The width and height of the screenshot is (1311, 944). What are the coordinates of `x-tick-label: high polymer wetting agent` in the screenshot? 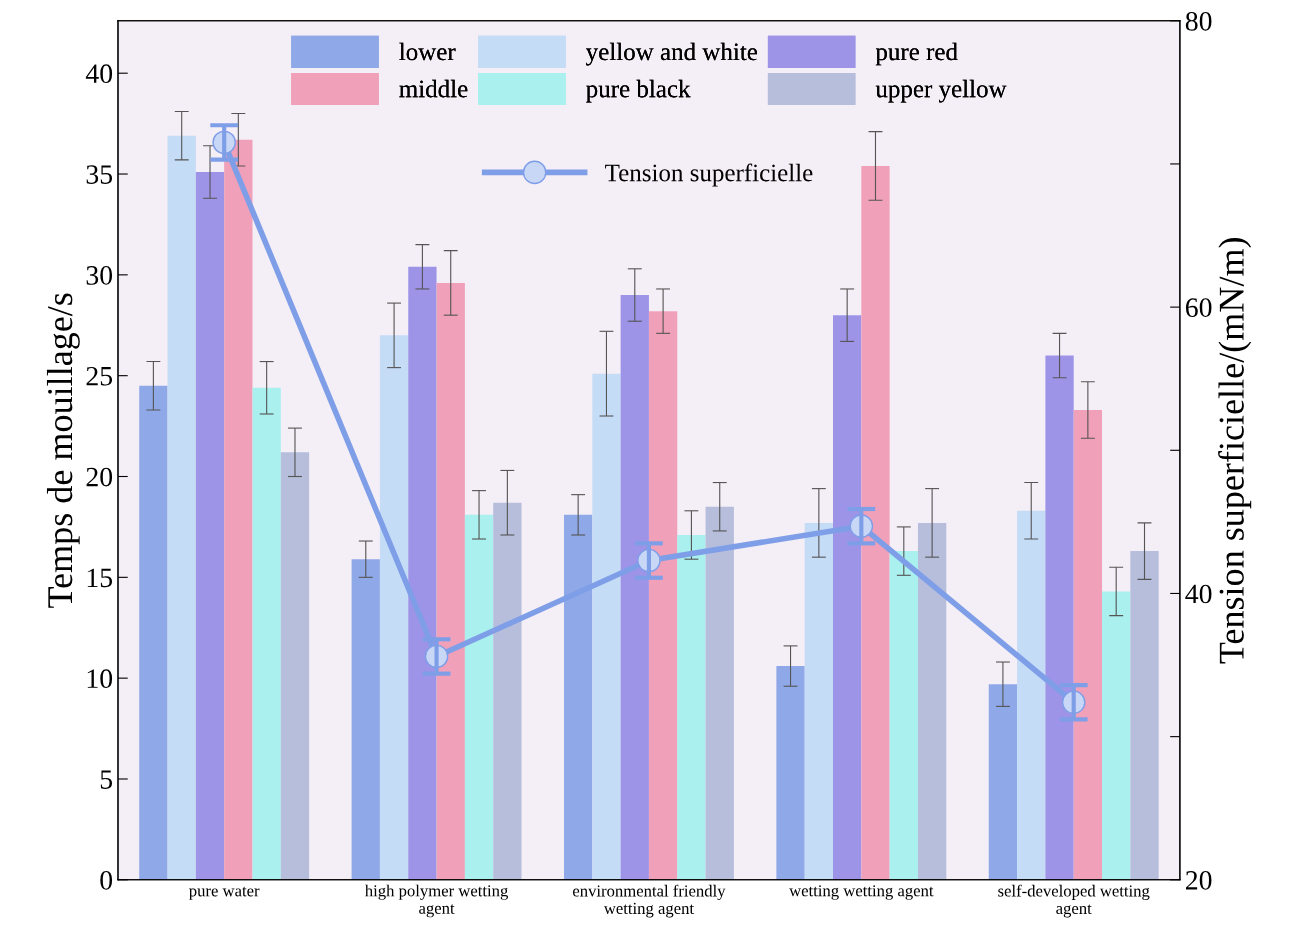 It's located at (436, 901).